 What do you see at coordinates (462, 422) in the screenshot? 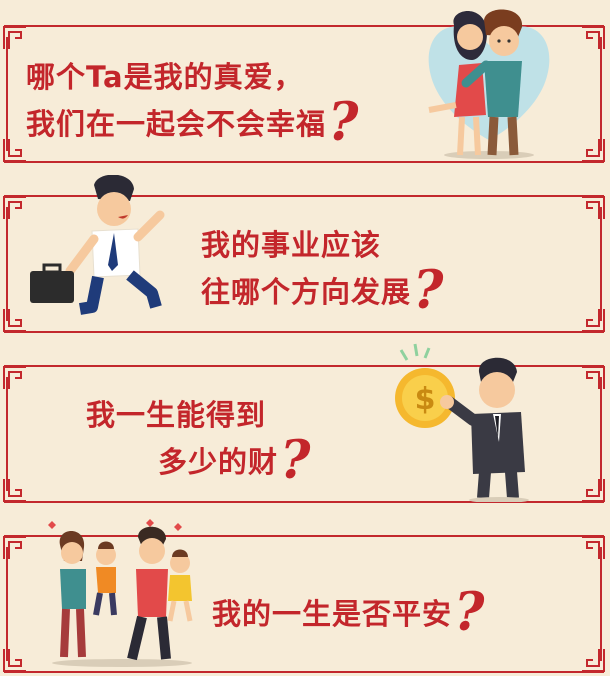
I see `man-holding-coin-illustration: $` at bounding box center [462, 422].